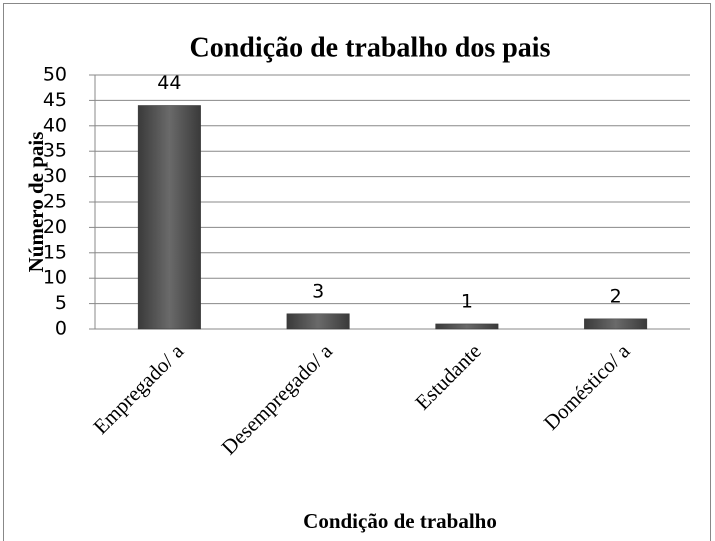  What do you see at coordinates (55, 125) in the screenshot?
I see `y-tick-label: 40` at bounding box center [55, 125].